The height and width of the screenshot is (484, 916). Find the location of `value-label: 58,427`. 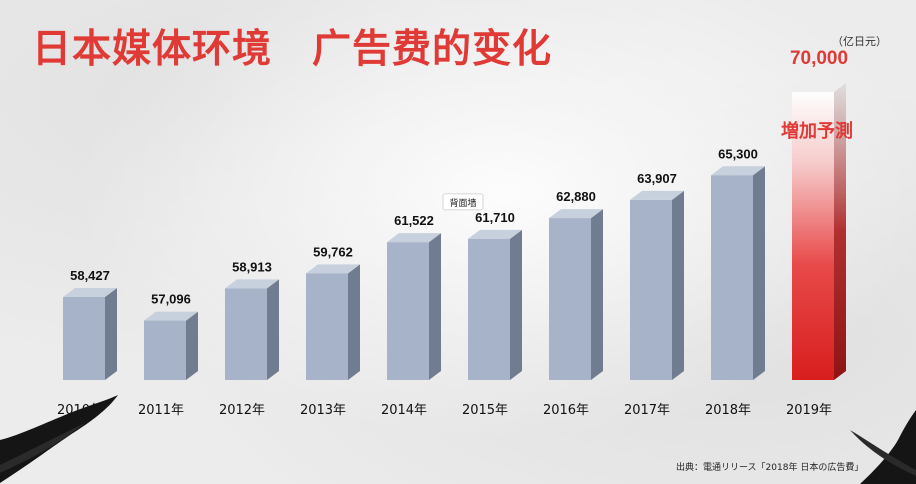

value-label: 58,427 is located at coordinates (90, 275).